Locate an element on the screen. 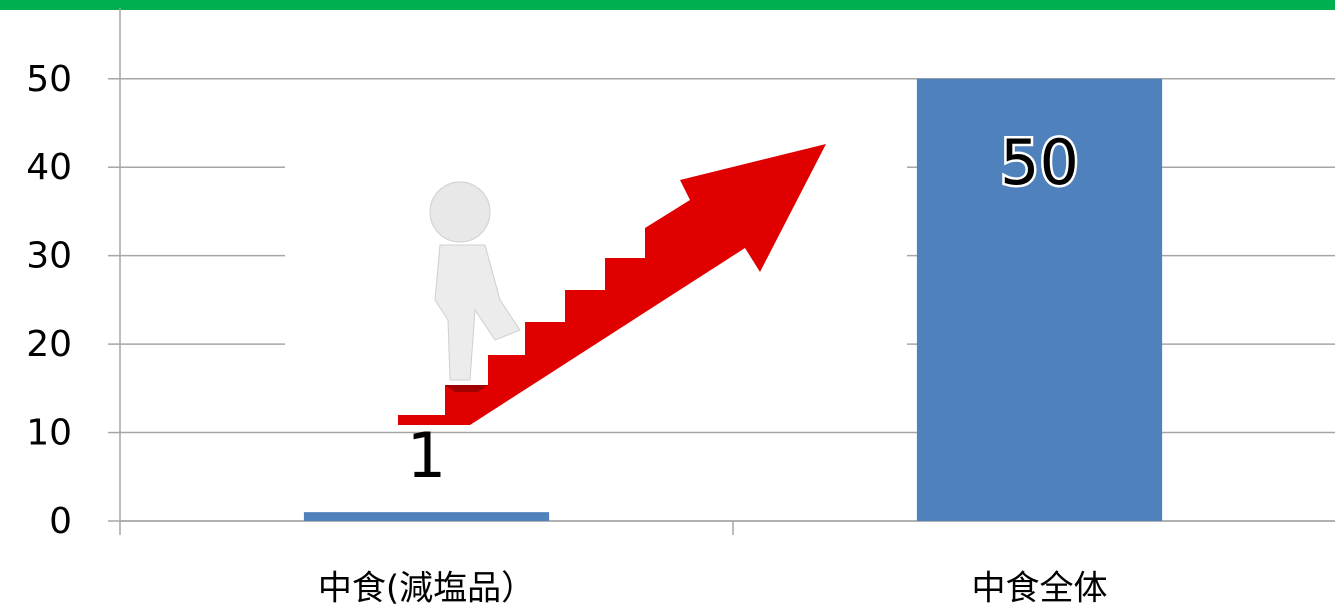  y-tick-label: 30 is located at coordinates (49, 256).